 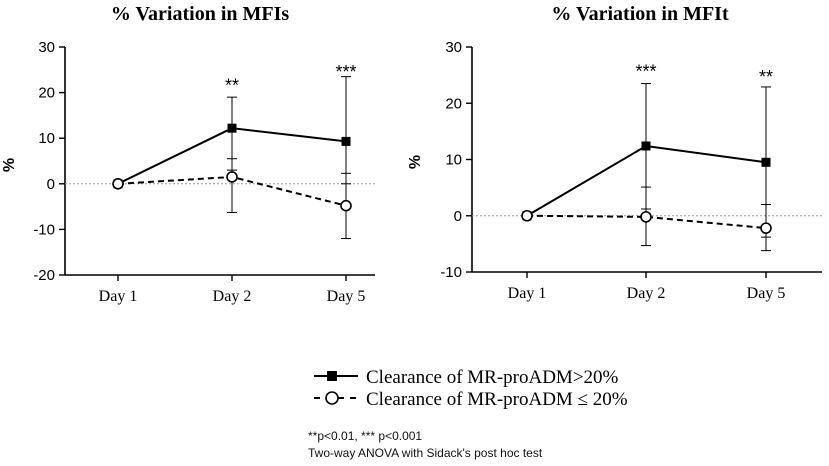 I want to click on legend-label: Clearance of MR-proADM ≤ 20%, so click(x=497, y=399).